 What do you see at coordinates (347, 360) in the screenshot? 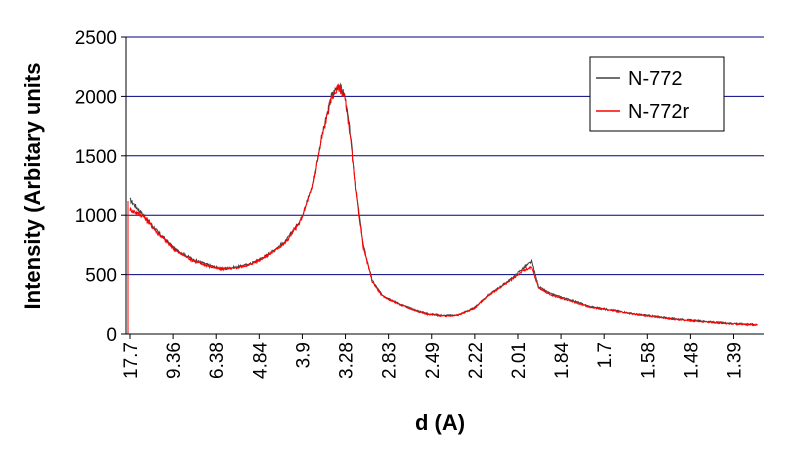
I see `x-tick-label: 3.28` at bounding box center [347, 360].